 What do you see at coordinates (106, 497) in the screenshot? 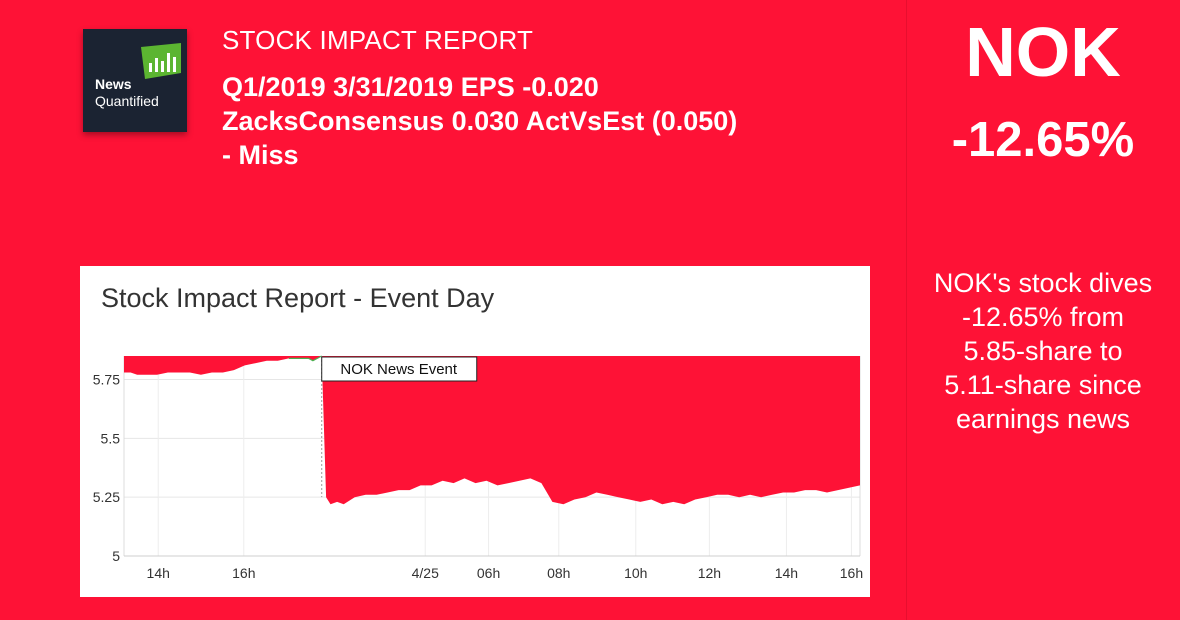
I see `y-tick-label: 5.25` at bounding box center [106, 497].